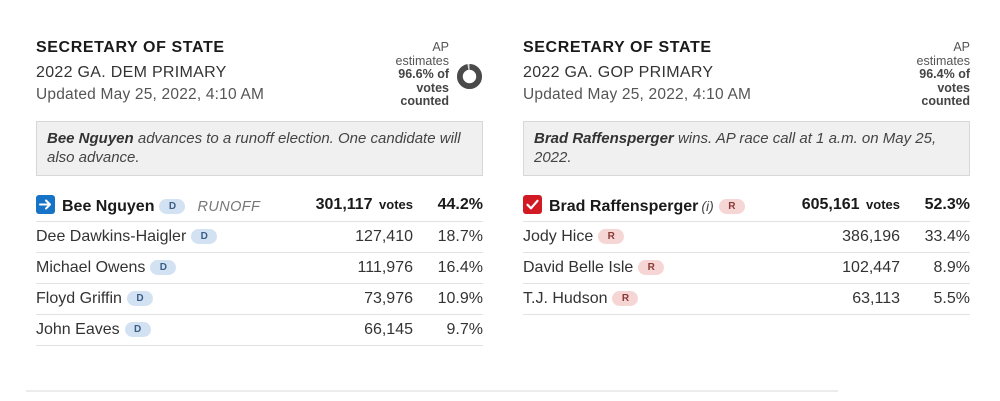 This screenshot has width=1000, height=401. What do you see at coordinates (90, 138) in the screenshot?
I see `summary-candidate: Bee Nguyen` at bounding box center [90, 138].